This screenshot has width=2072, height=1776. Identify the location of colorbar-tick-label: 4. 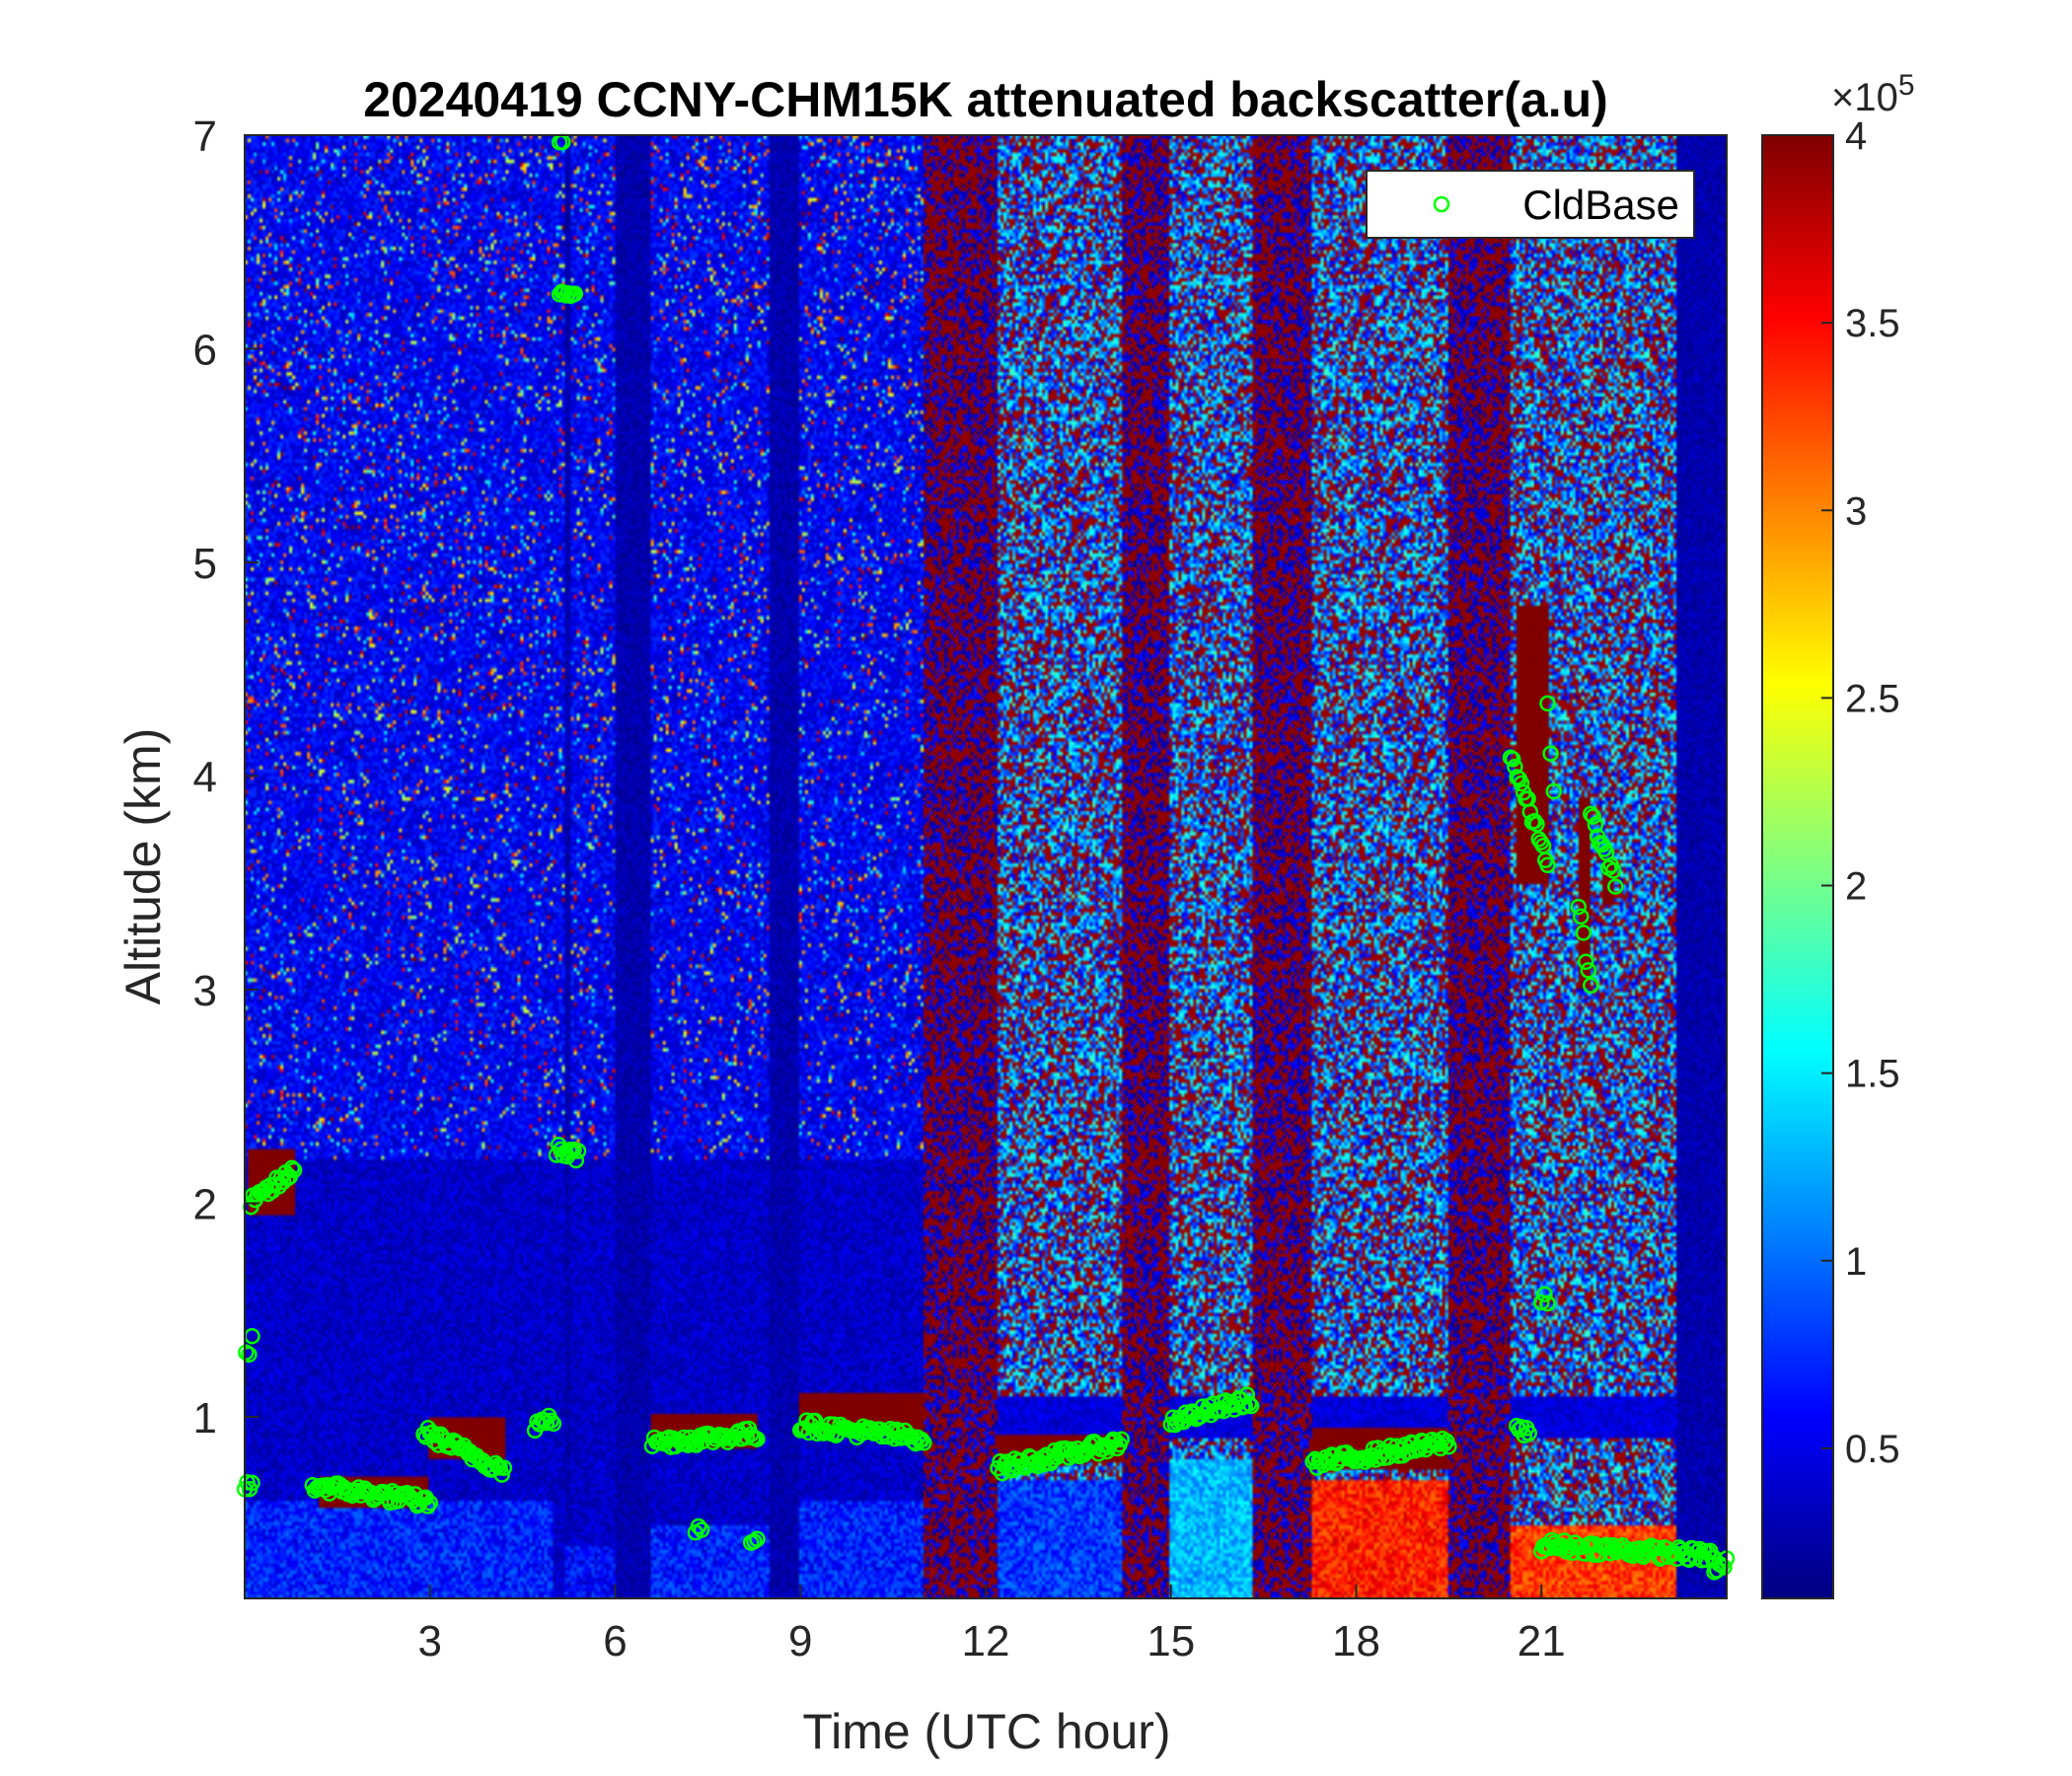
(1856, 136).